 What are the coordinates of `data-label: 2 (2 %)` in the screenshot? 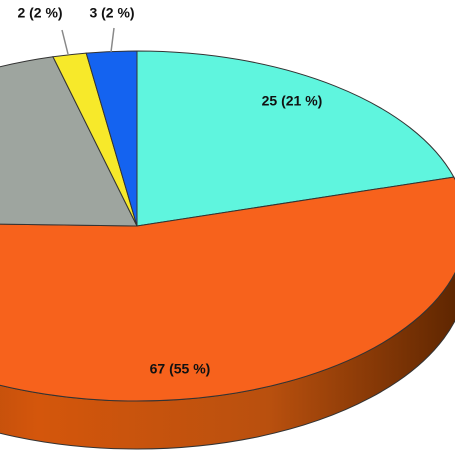 It's located at (39, 13).